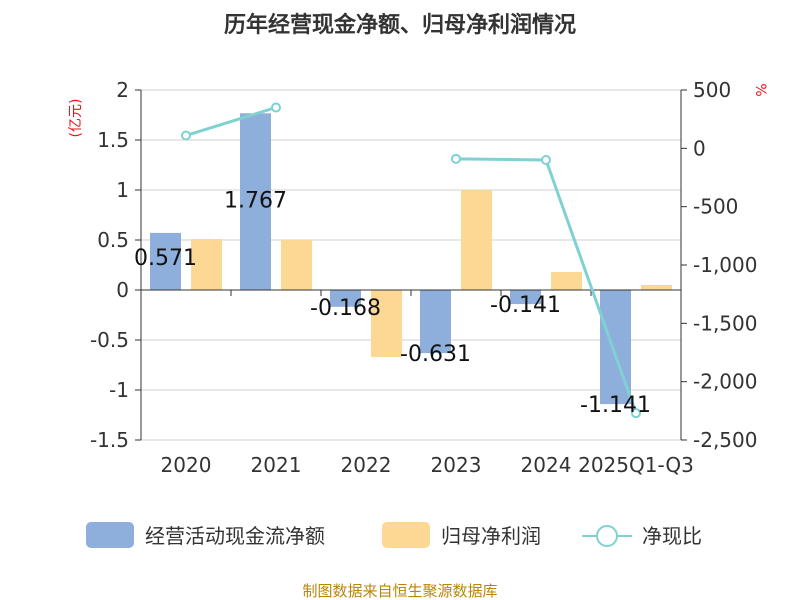 This screenshot has width=800, height=600. I want to click on data-label-cashflow: 1.767, so click(255, 200).